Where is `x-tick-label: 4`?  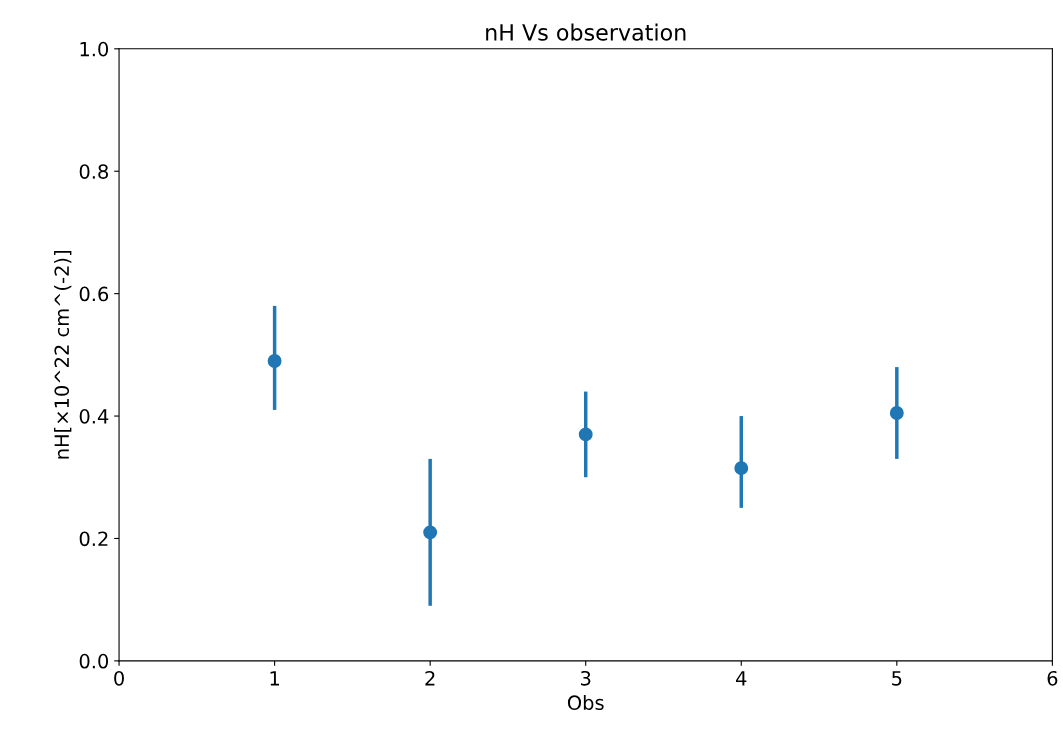
x-tick-label: 4 is located at coordinates (741, 678).